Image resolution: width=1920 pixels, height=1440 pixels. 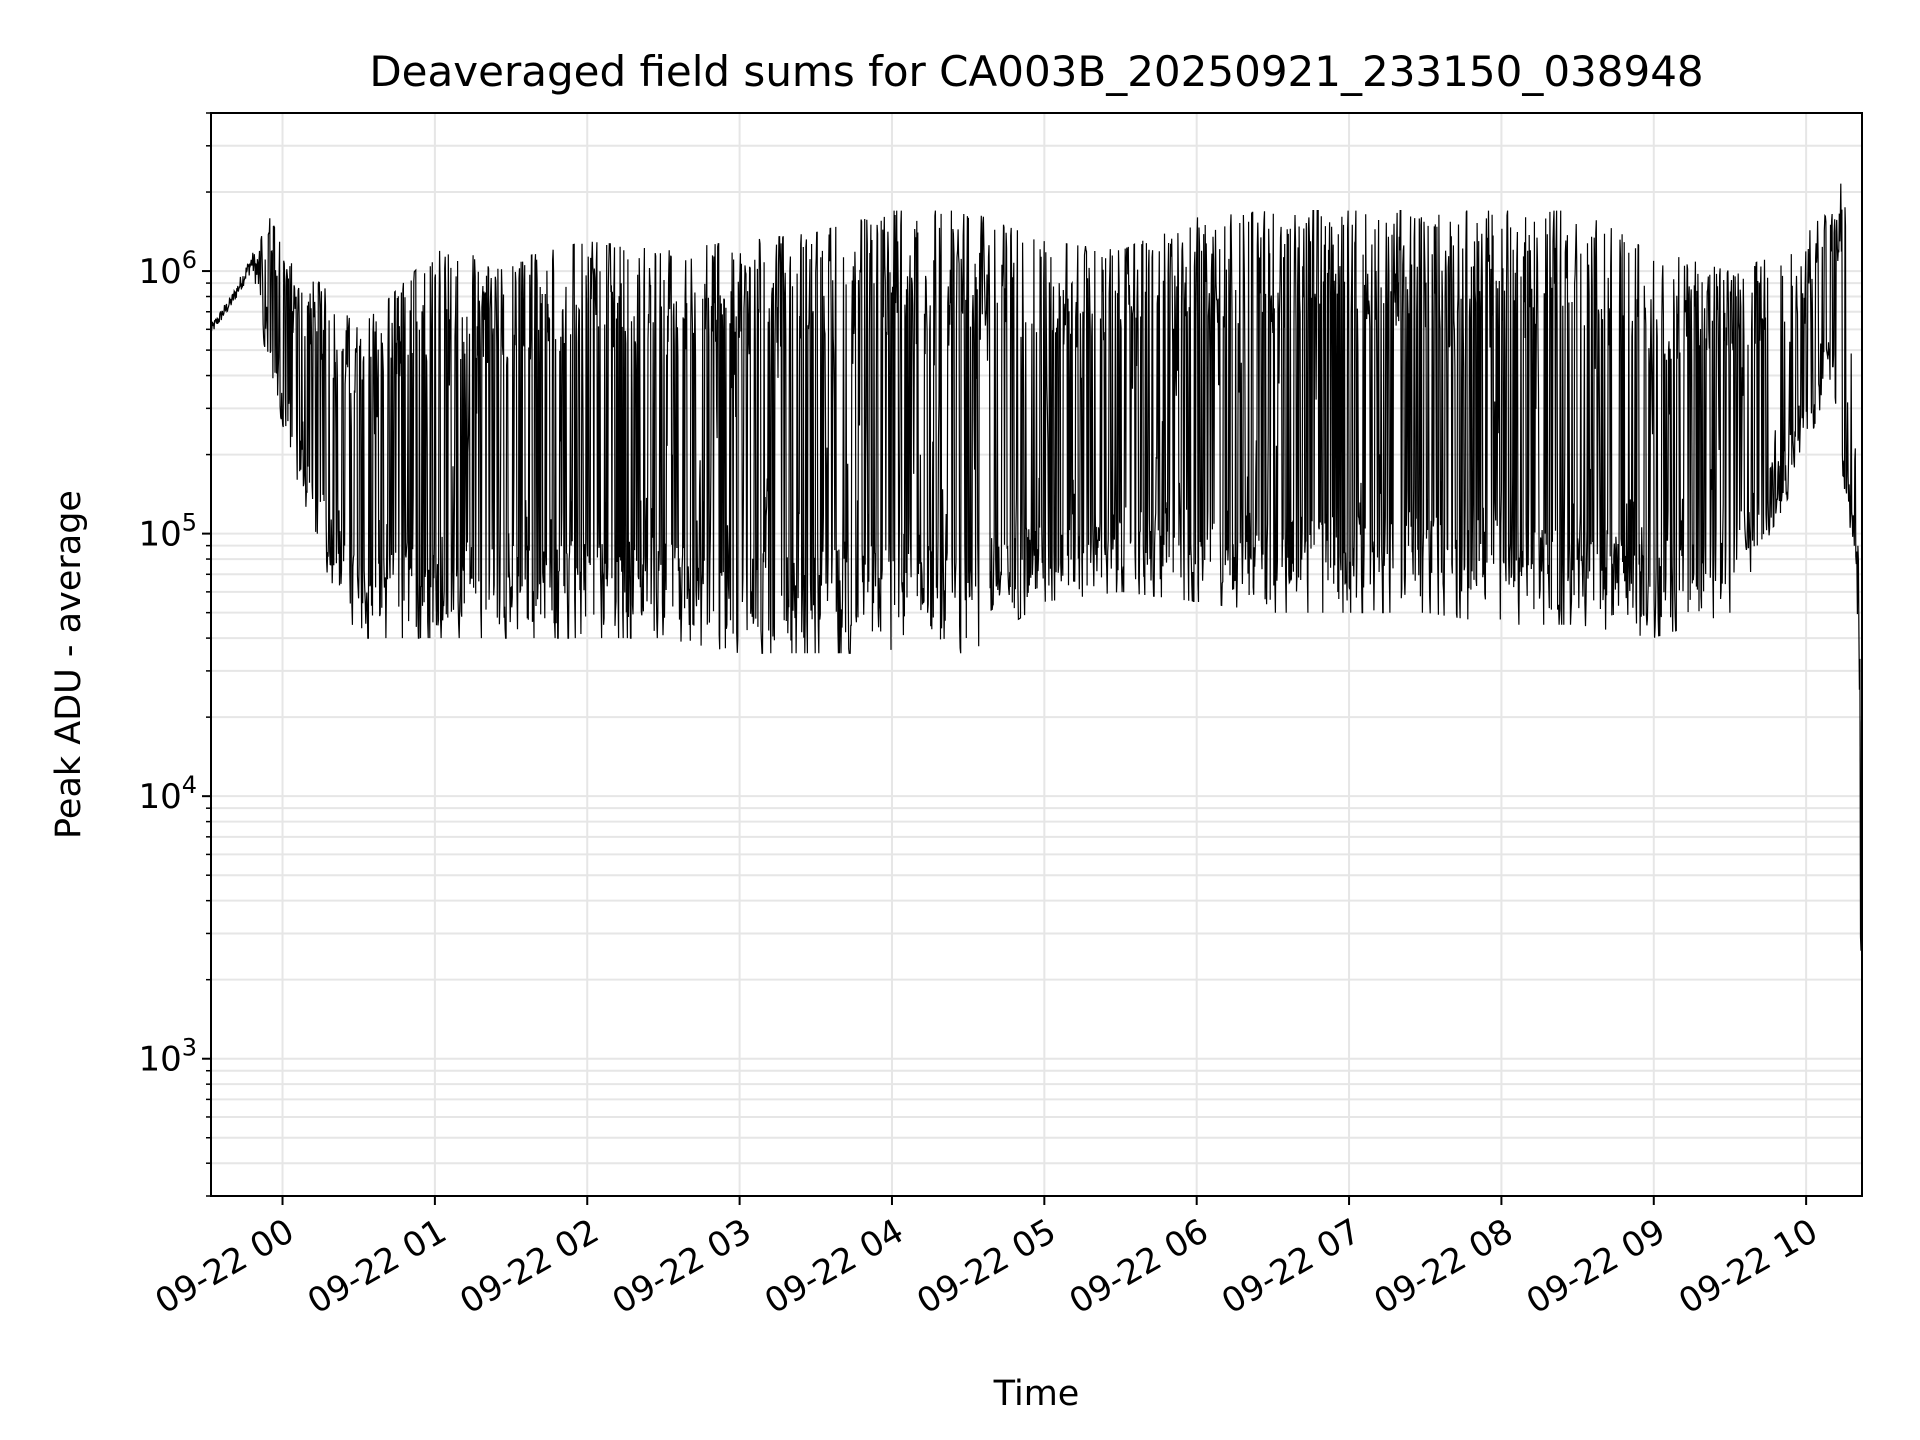 I want to click on y-tick-label: 10⁶, so click(x=167, y=269).